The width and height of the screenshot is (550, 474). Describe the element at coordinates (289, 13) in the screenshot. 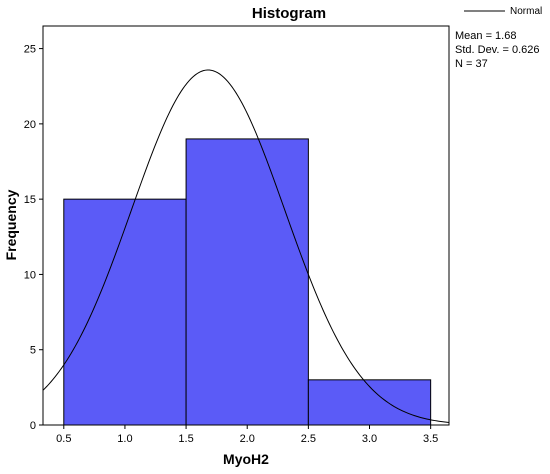

I see `chart-title: Histogram` at that location.